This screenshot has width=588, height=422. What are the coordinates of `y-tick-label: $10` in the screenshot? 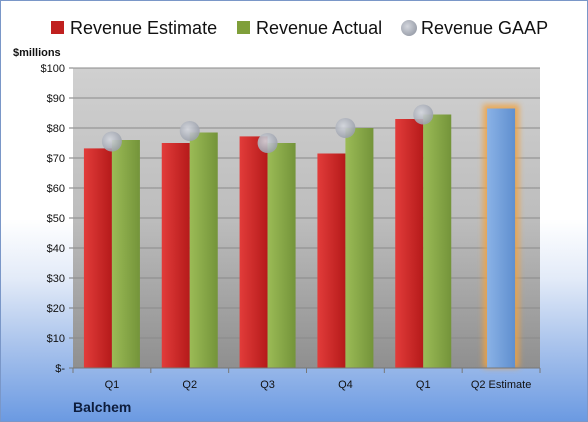 It's located at (56, 339).